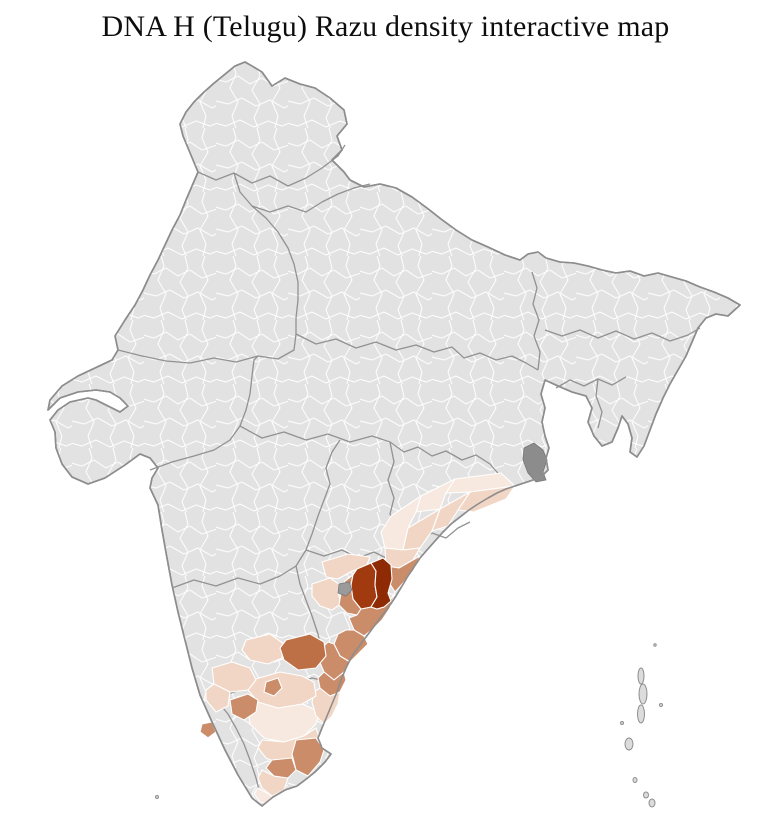 The image size is (771, 816). I want to click on district-region-mysore-medium, so click(244, 707).